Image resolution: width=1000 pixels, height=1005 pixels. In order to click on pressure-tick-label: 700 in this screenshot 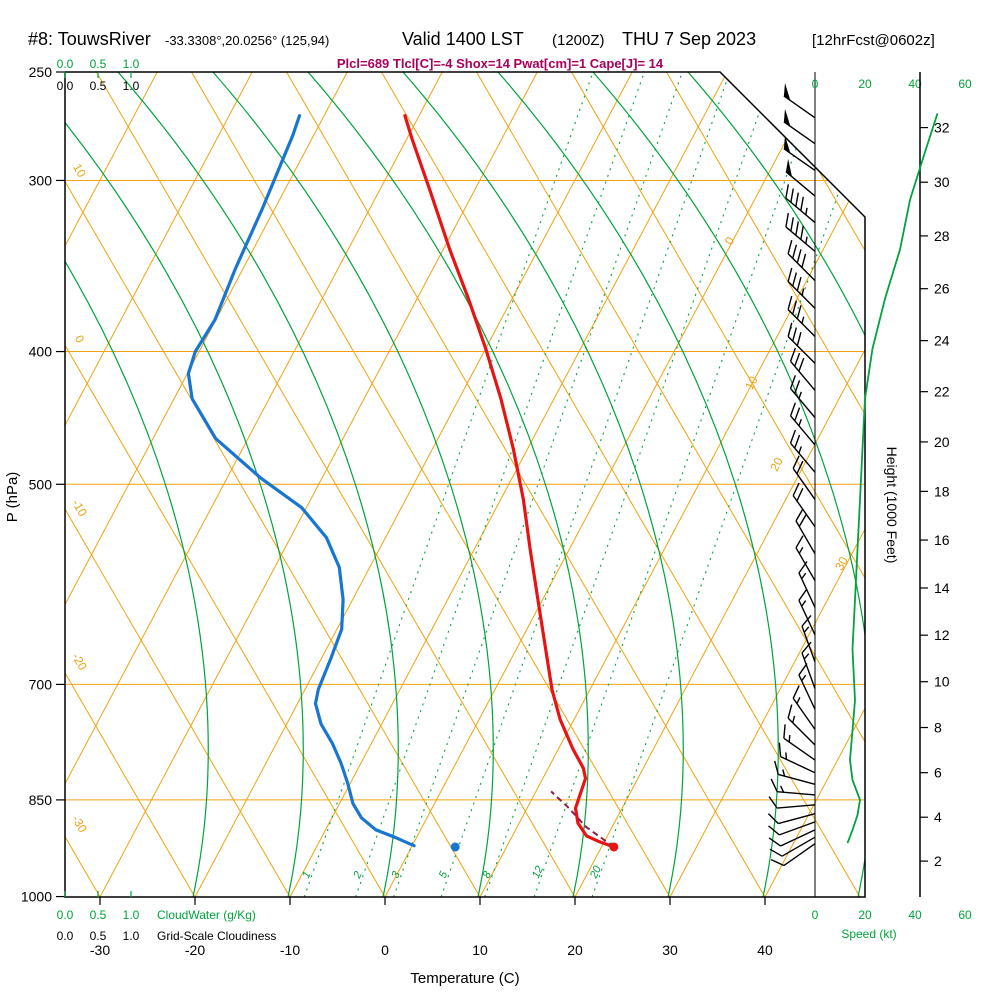, I will do `click(41, 684)`.